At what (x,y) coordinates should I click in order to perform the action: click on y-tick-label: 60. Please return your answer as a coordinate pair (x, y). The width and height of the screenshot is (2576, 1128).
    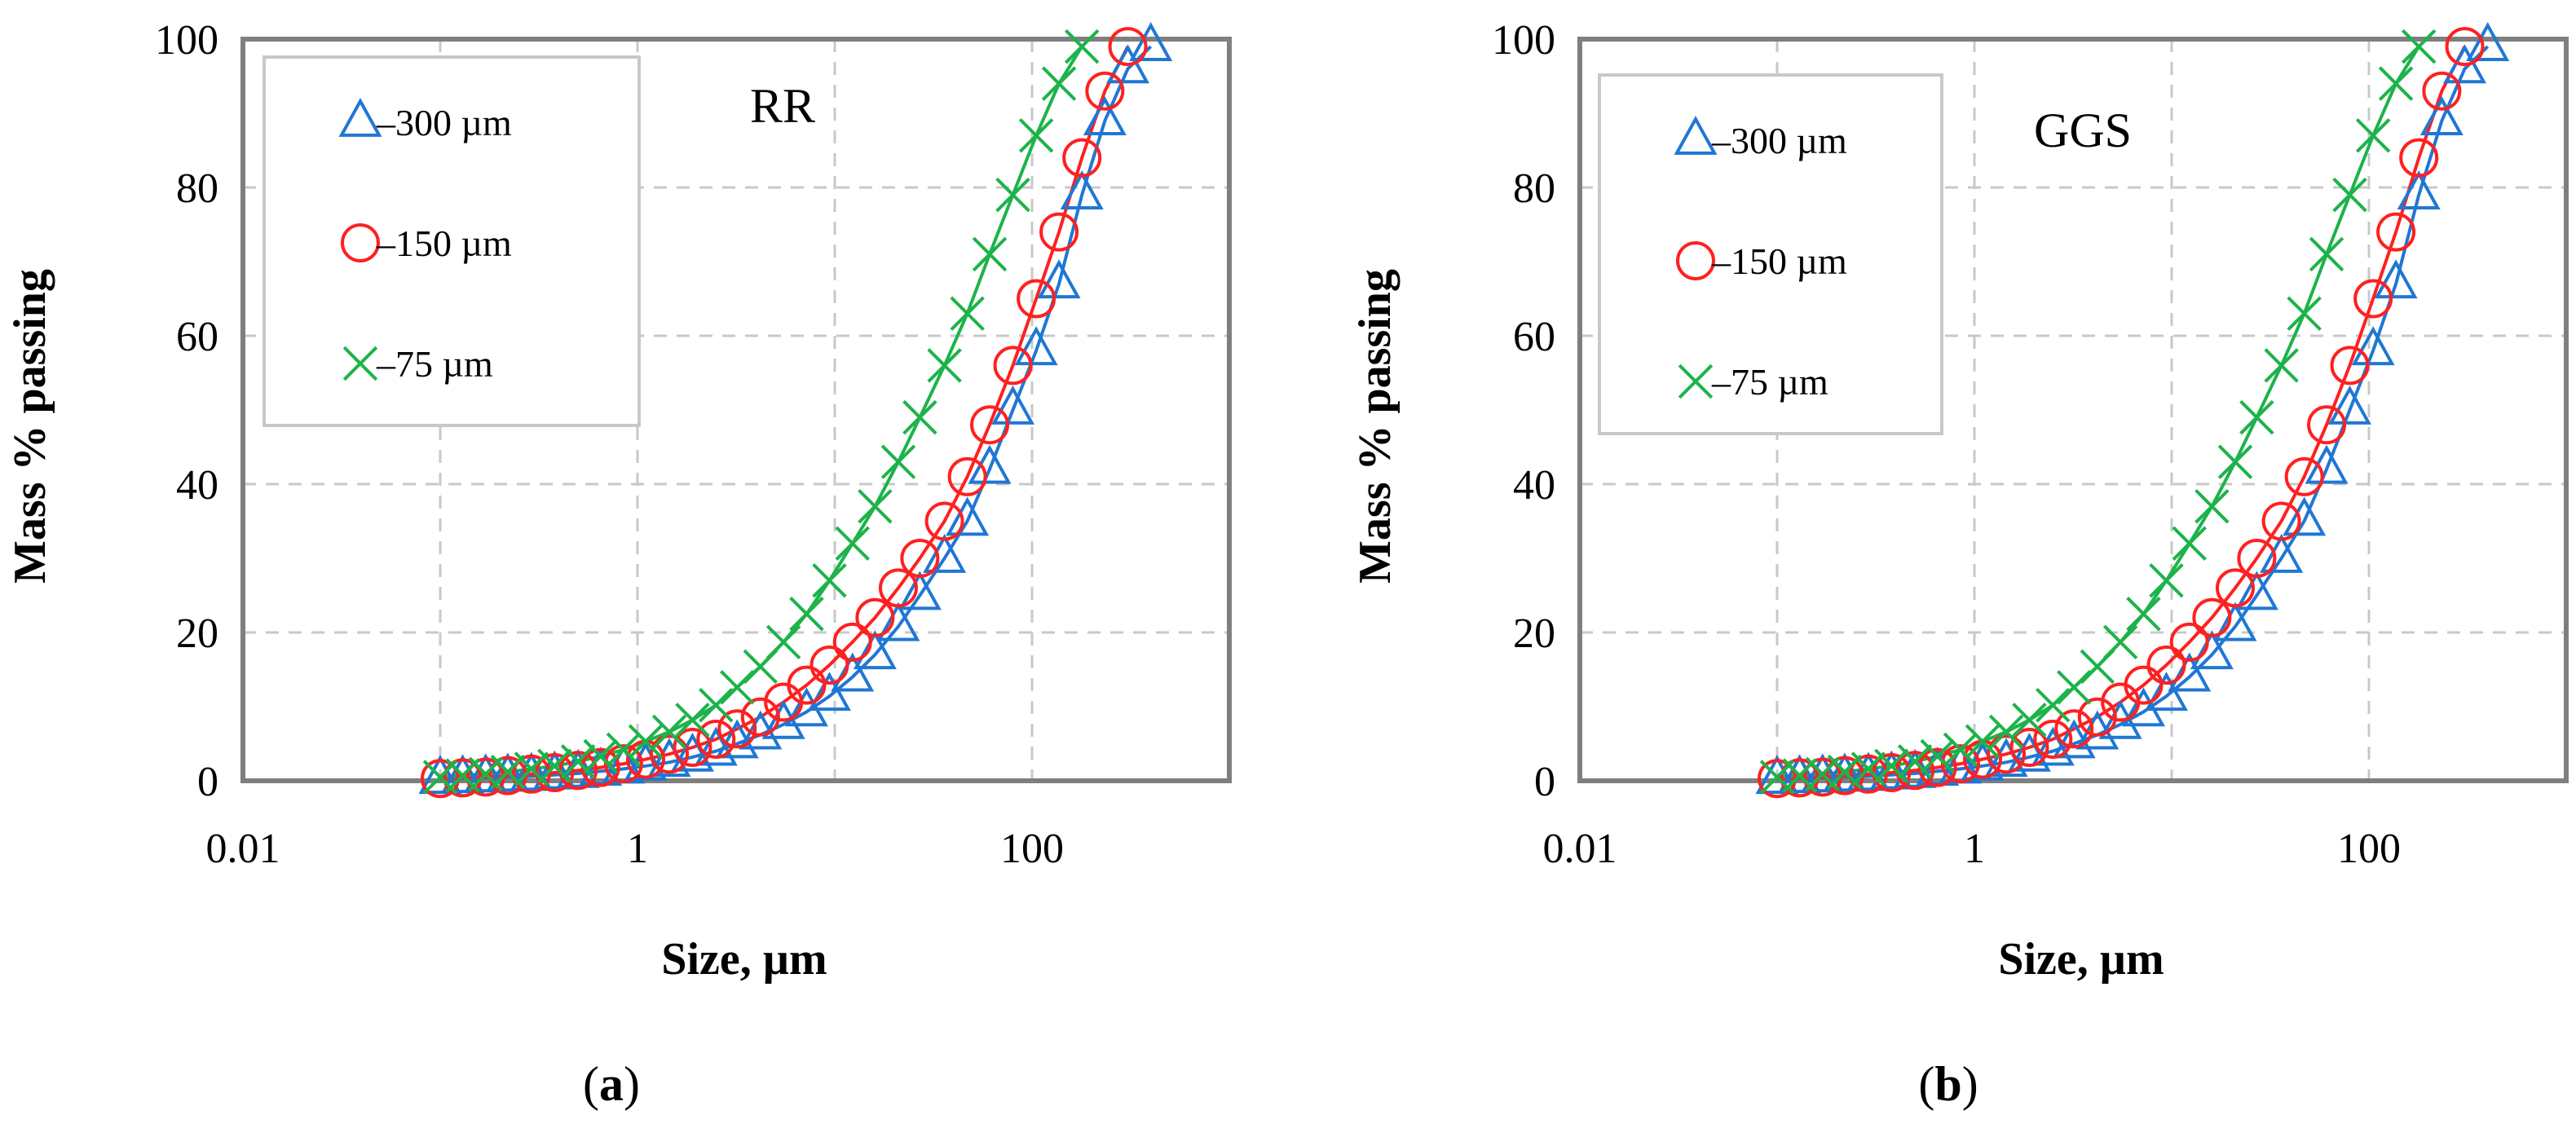
    Looking at the image, I should click on (197, 337).